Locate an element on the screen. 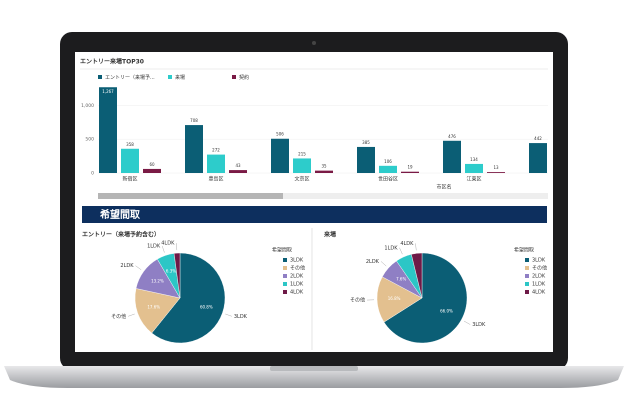 The height and width of the screenshot is (417, 628). laptop-base is located at coordinates (314, 377).